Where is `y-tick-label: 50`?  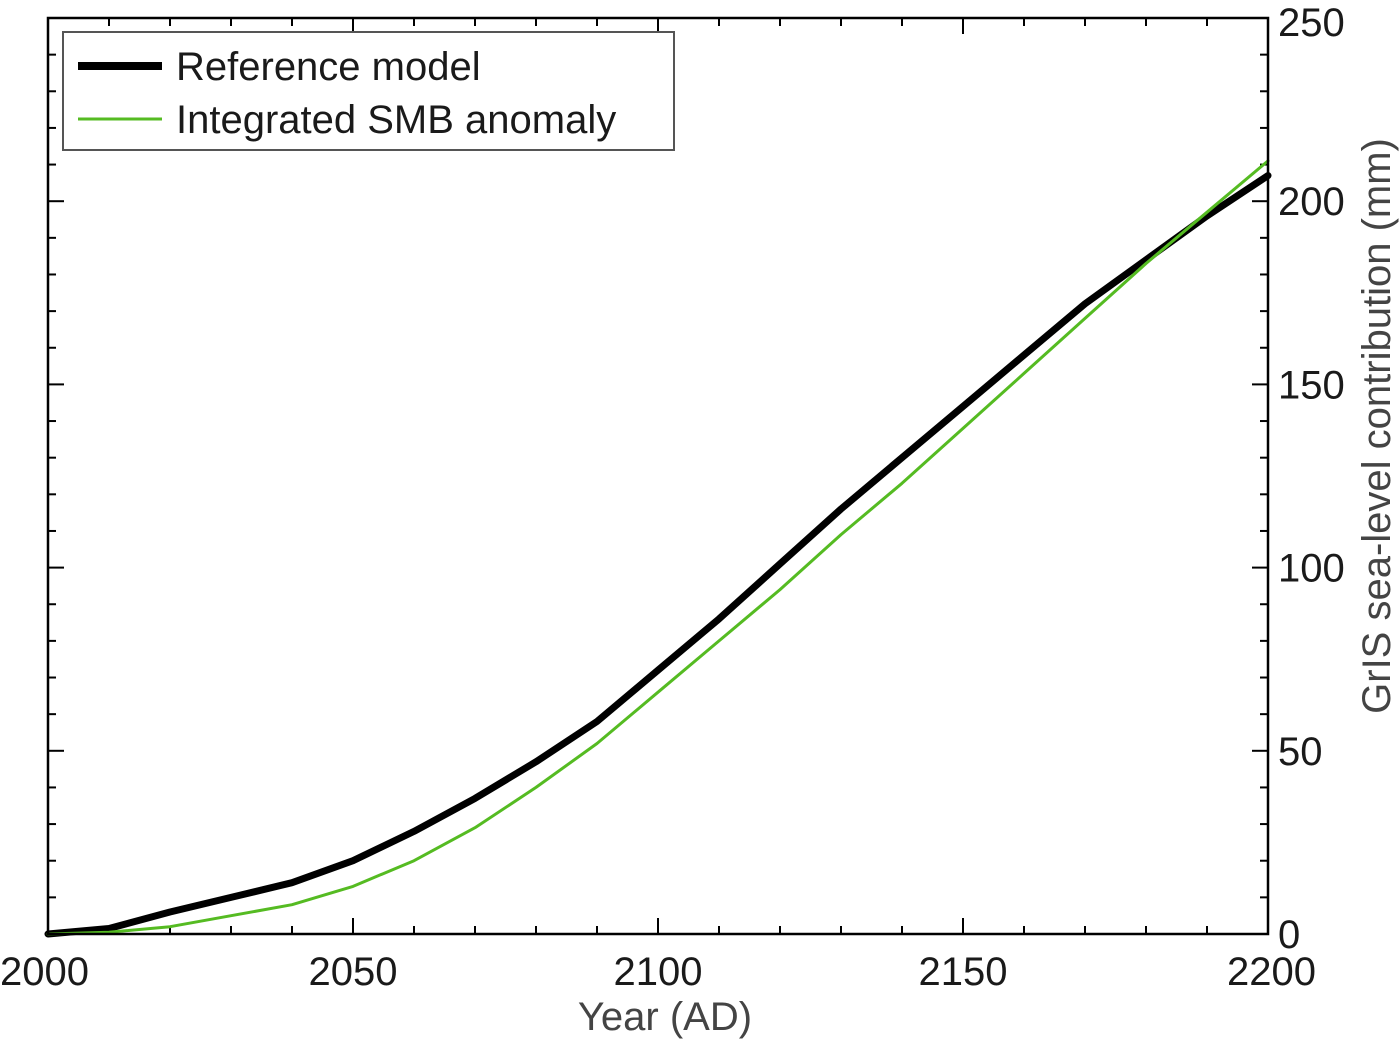
y-tick-label: 50 is located at coordinates (1300, 752).